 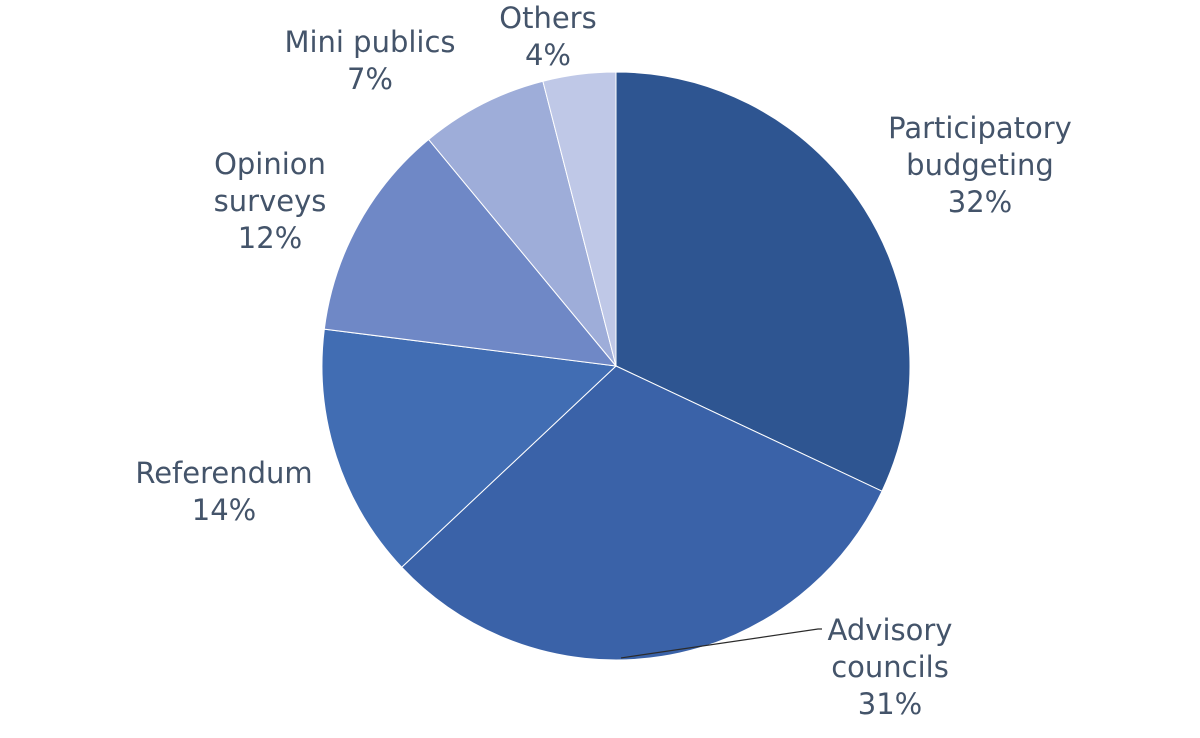 What do you see at coordinates (548, 55) in the screenshot?
I see `slice-value-label-others: 4%` at bounding box center [548, 55].